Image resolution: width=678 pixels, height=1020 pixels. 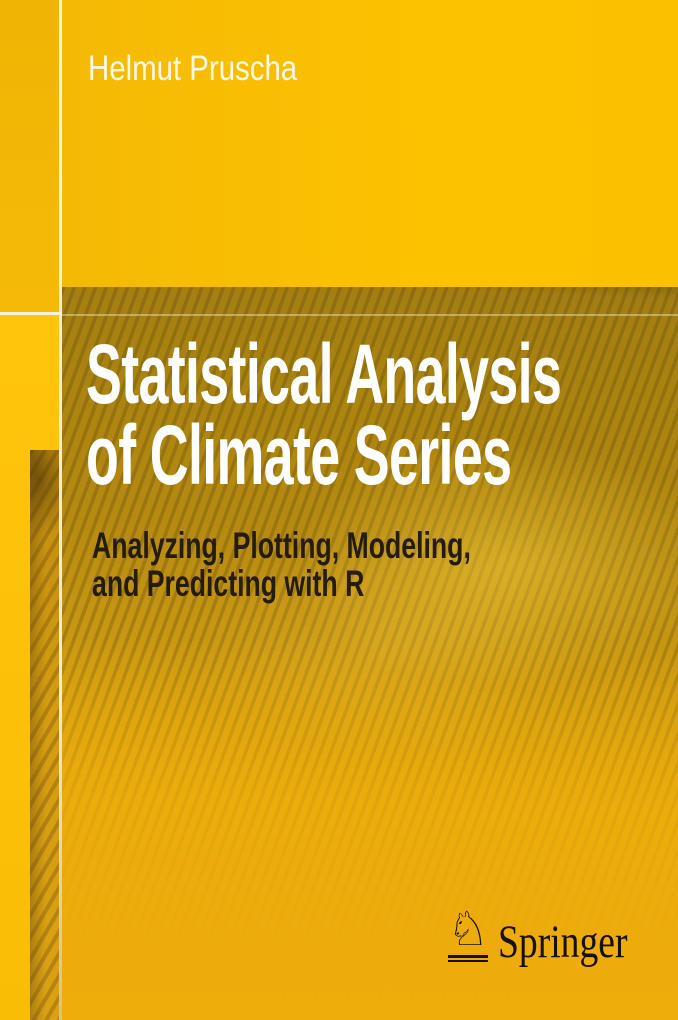 I want to click on background-left-column-top, so click(x=29, y=156).